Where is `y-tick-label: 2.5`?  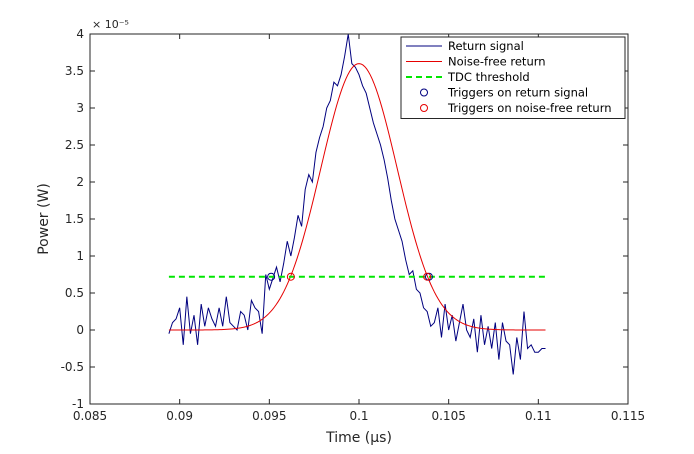
y-tick-label: 2.5 is located at coordinates (74, 145).